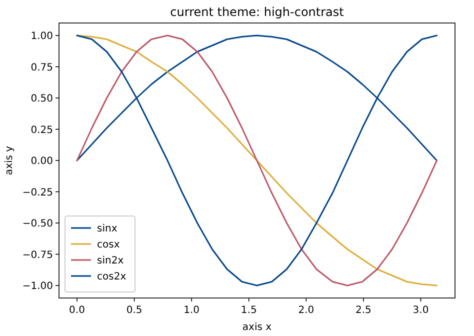 This screenshot has width=474, height=336. What do you see at coordinates (107, 229) in the screenshot?
I see `legend-label: sinx` at bounding box center [107, 229].